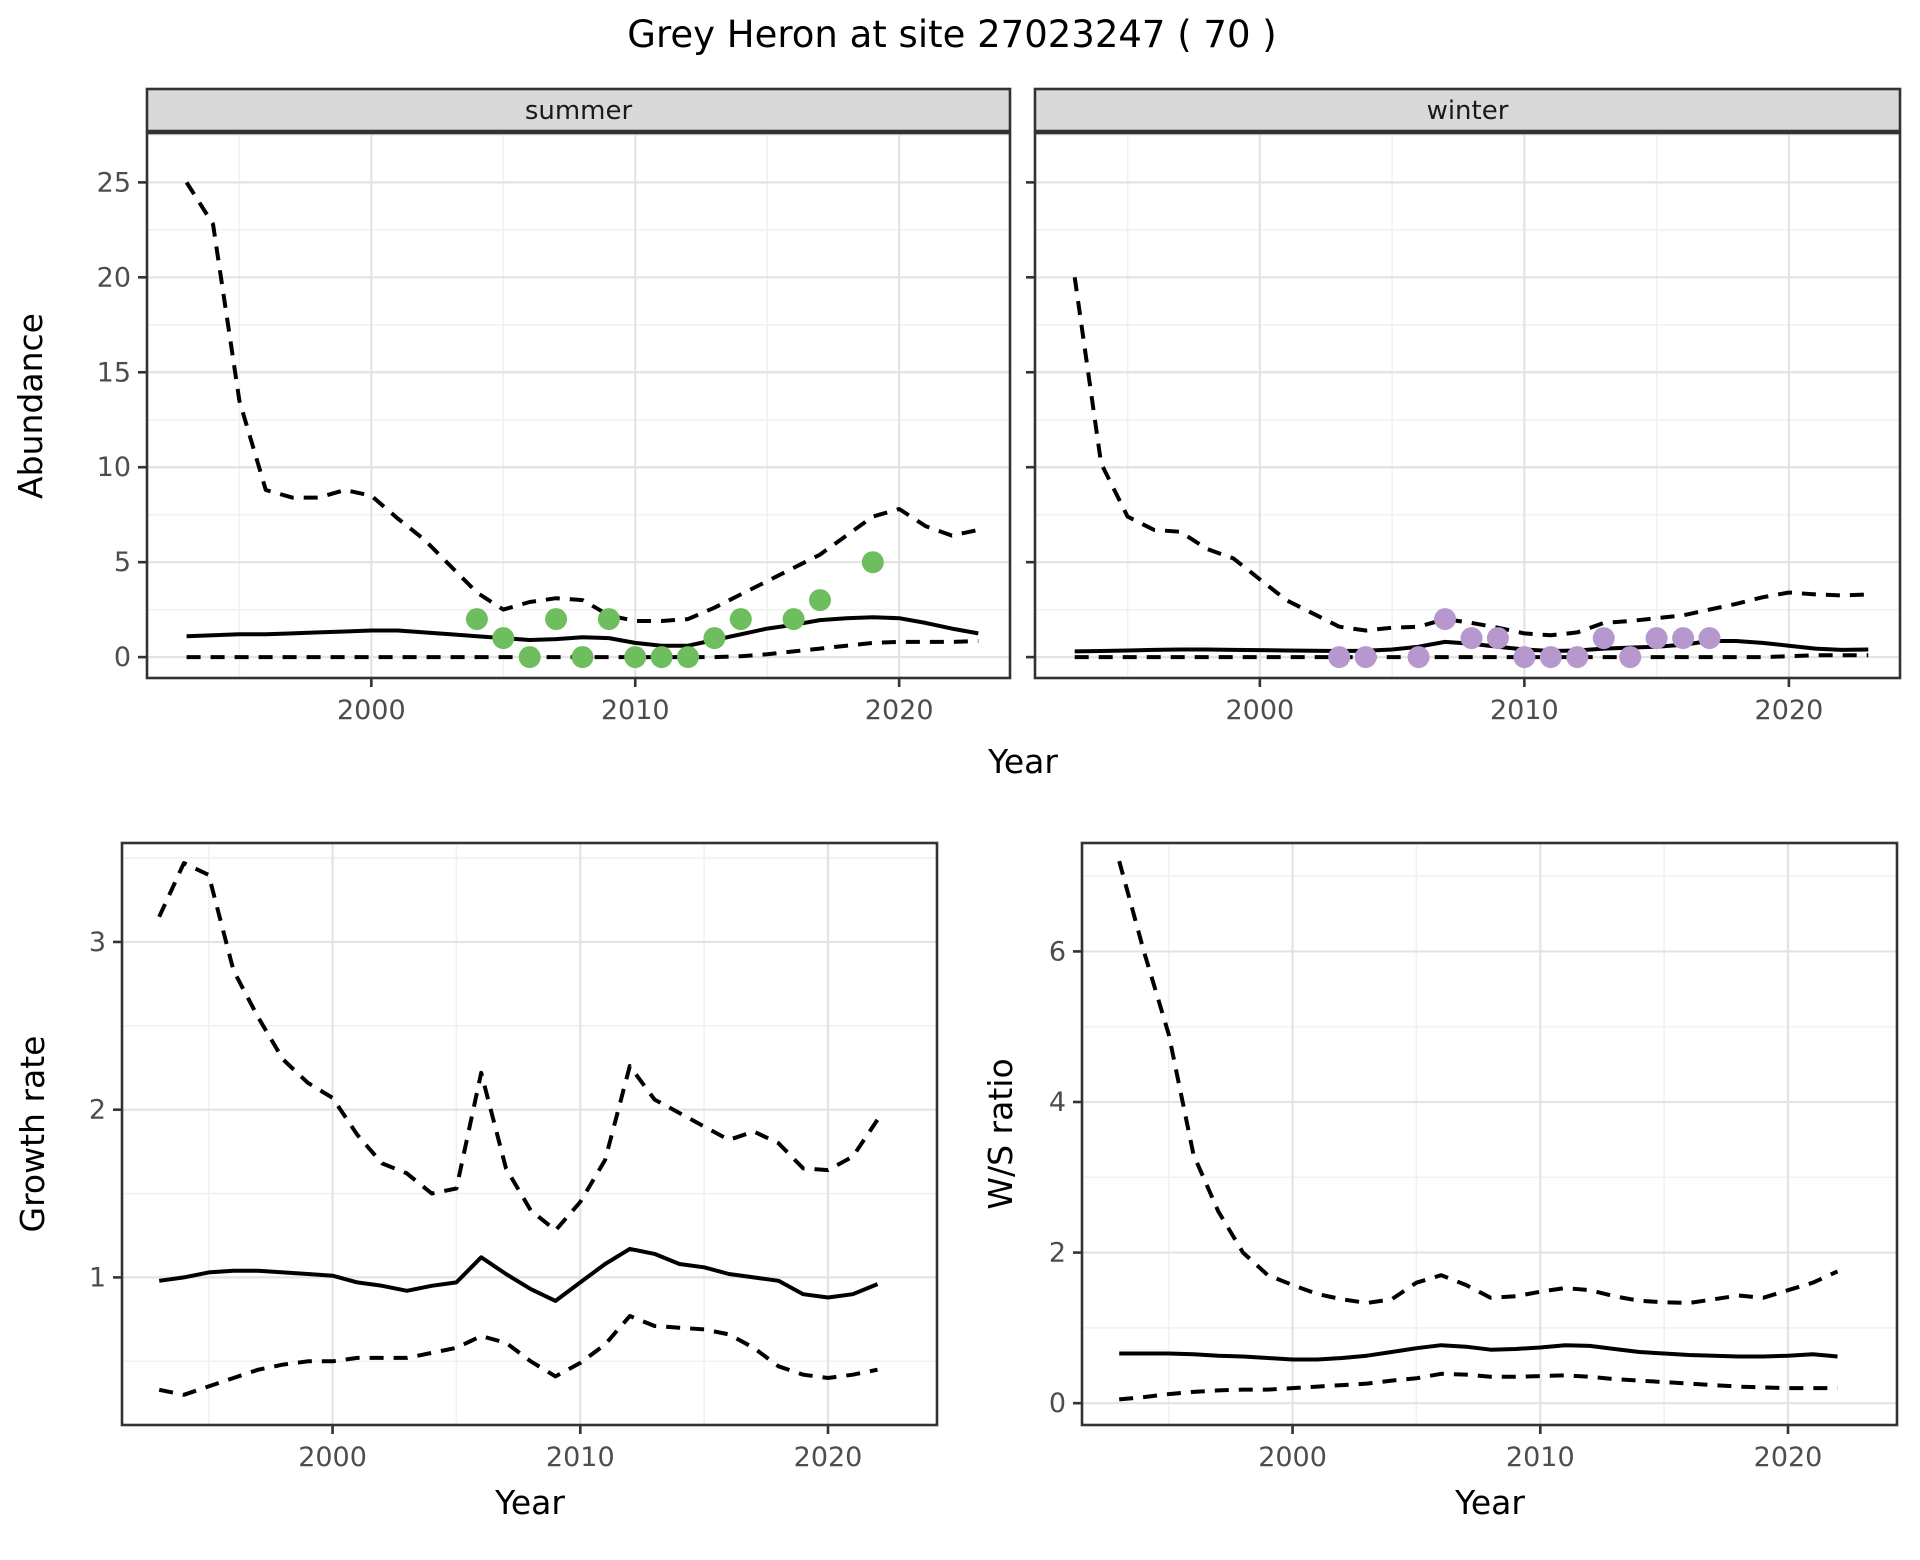  I want to click on y-tick-label: 15, so click(114, 372).